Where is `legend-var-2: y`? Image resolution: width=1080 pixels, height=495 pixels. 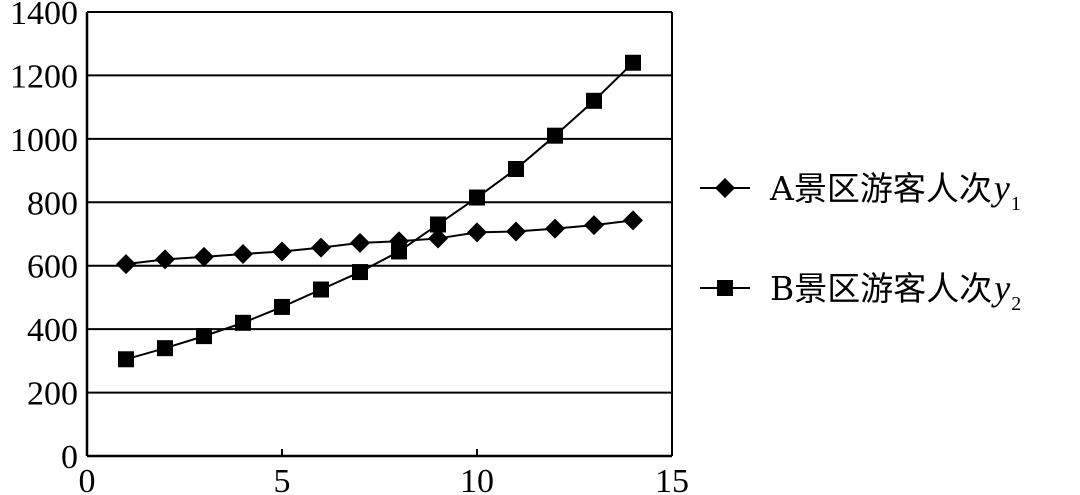
legend-var-2: y is located at coordinates (1000, 288).